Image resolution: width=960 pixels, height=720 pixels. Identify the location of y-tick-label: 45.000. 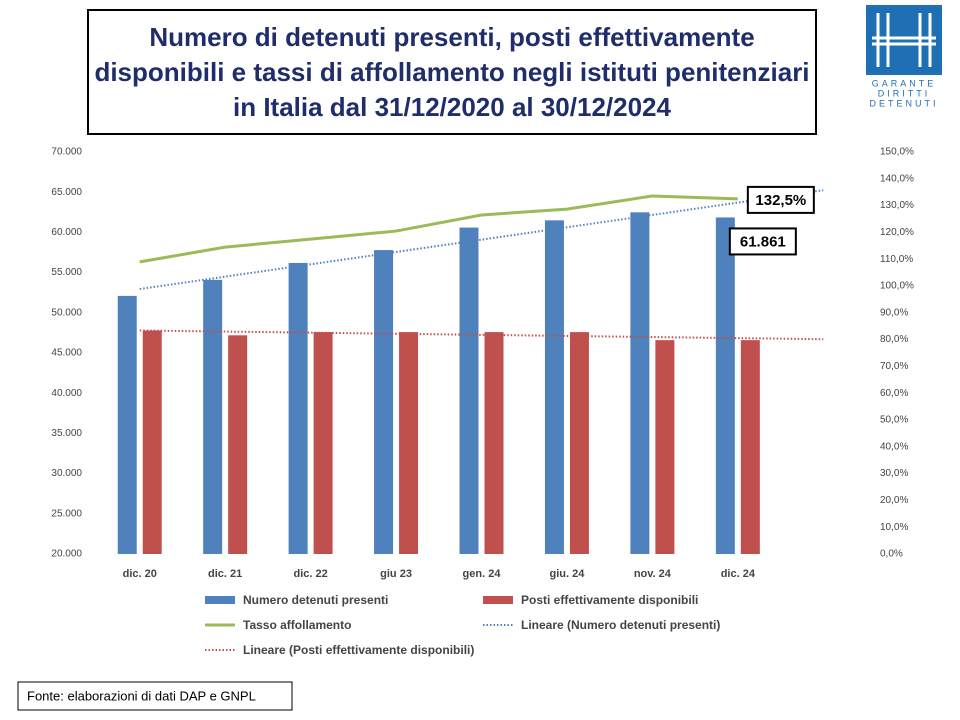
(66, 353).